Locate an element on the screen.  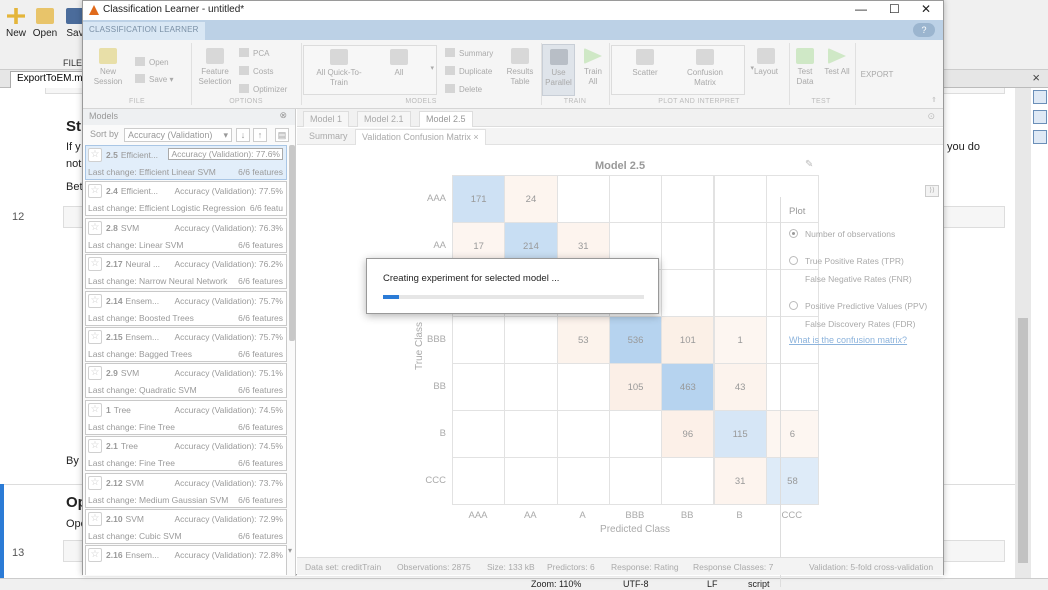
help-button: ? is located at coordinates (924, 30).